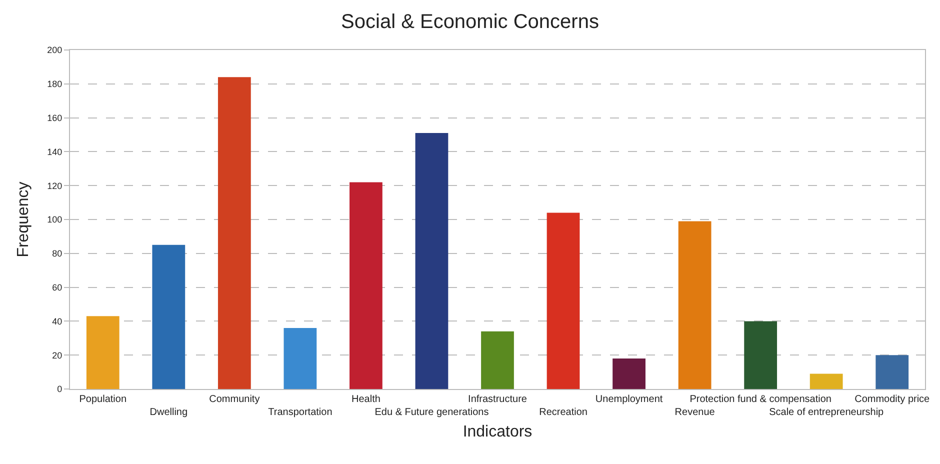 The image size is (940, 464). I want to click on y-tick-label: 20, so click(57, 355).